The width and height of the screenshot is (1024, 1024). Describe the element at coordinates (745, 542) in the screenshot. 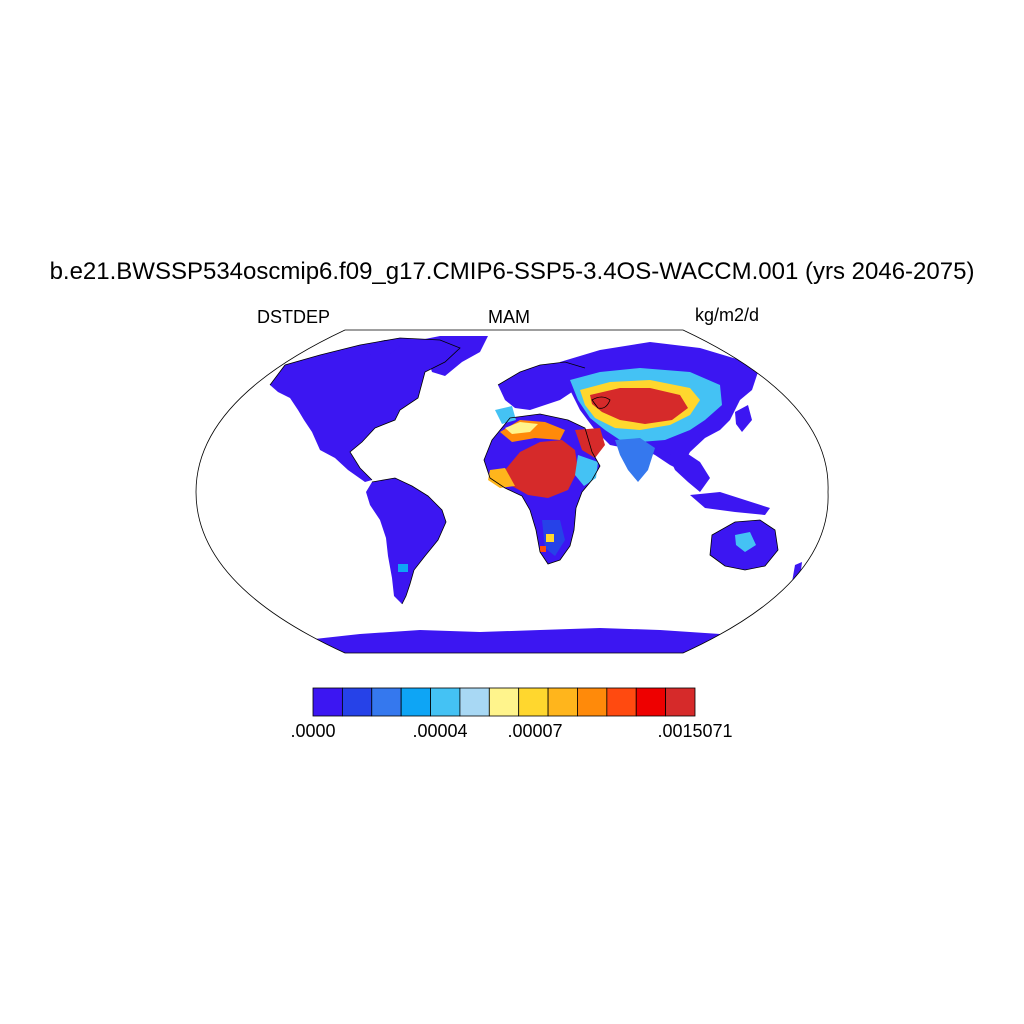

I see `australia-interior` at that location.